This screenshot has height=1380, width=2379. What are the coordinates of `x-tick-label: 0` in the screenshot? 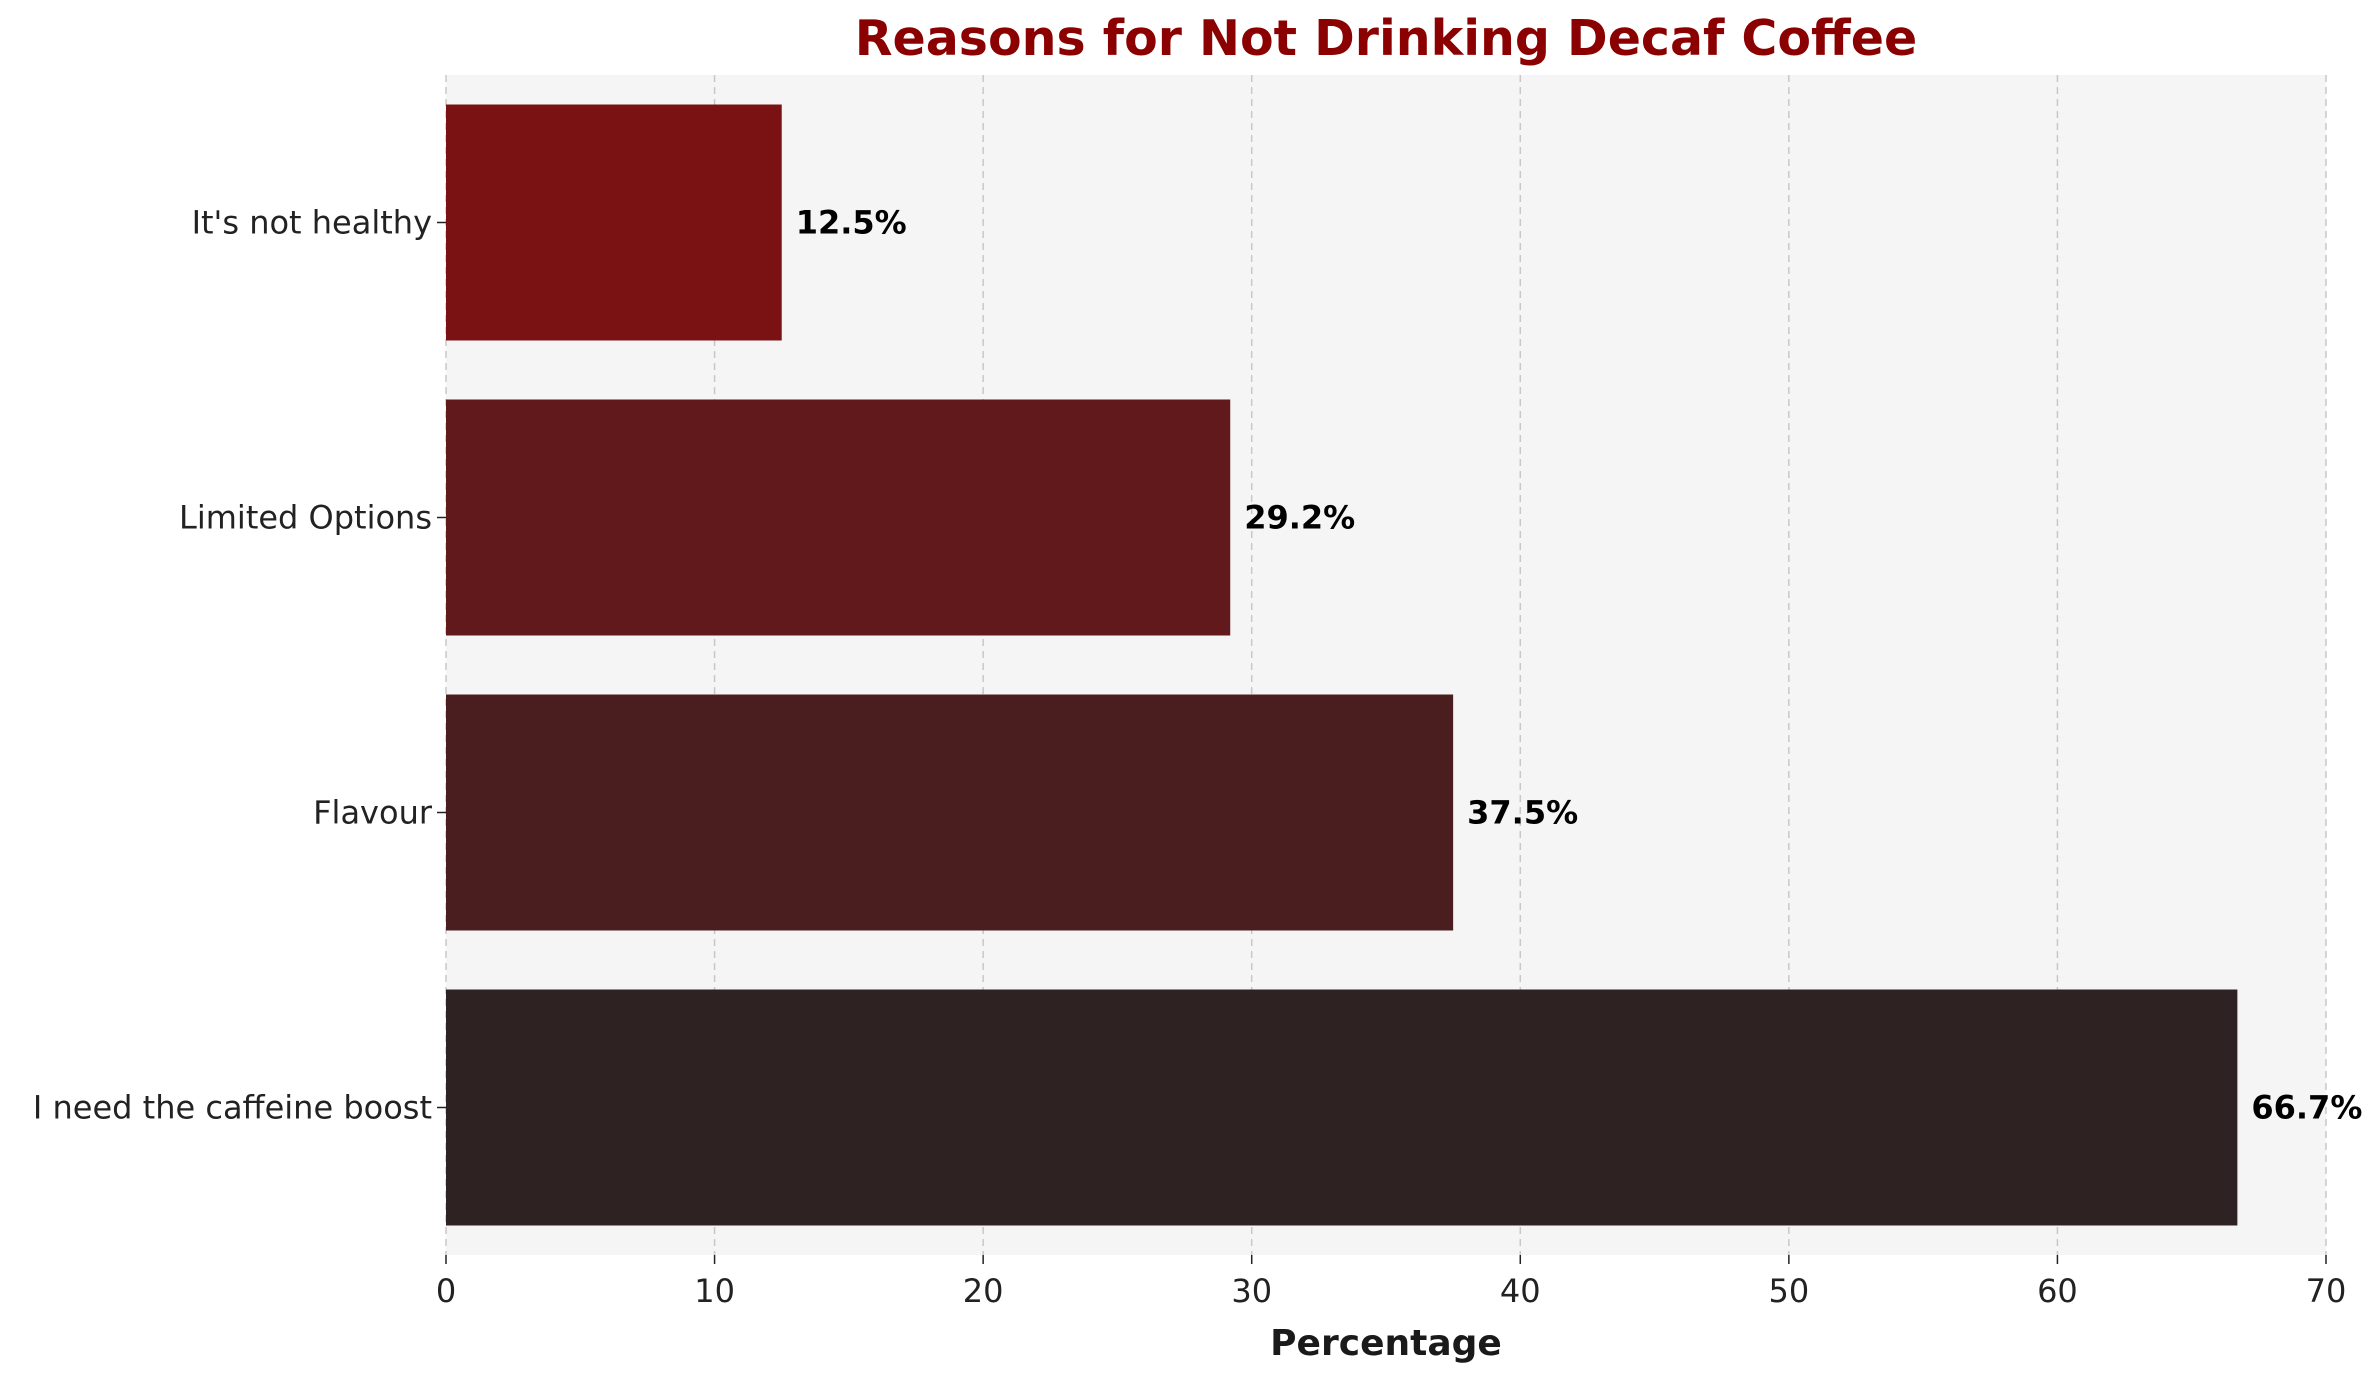 It's located at (446, 1291).